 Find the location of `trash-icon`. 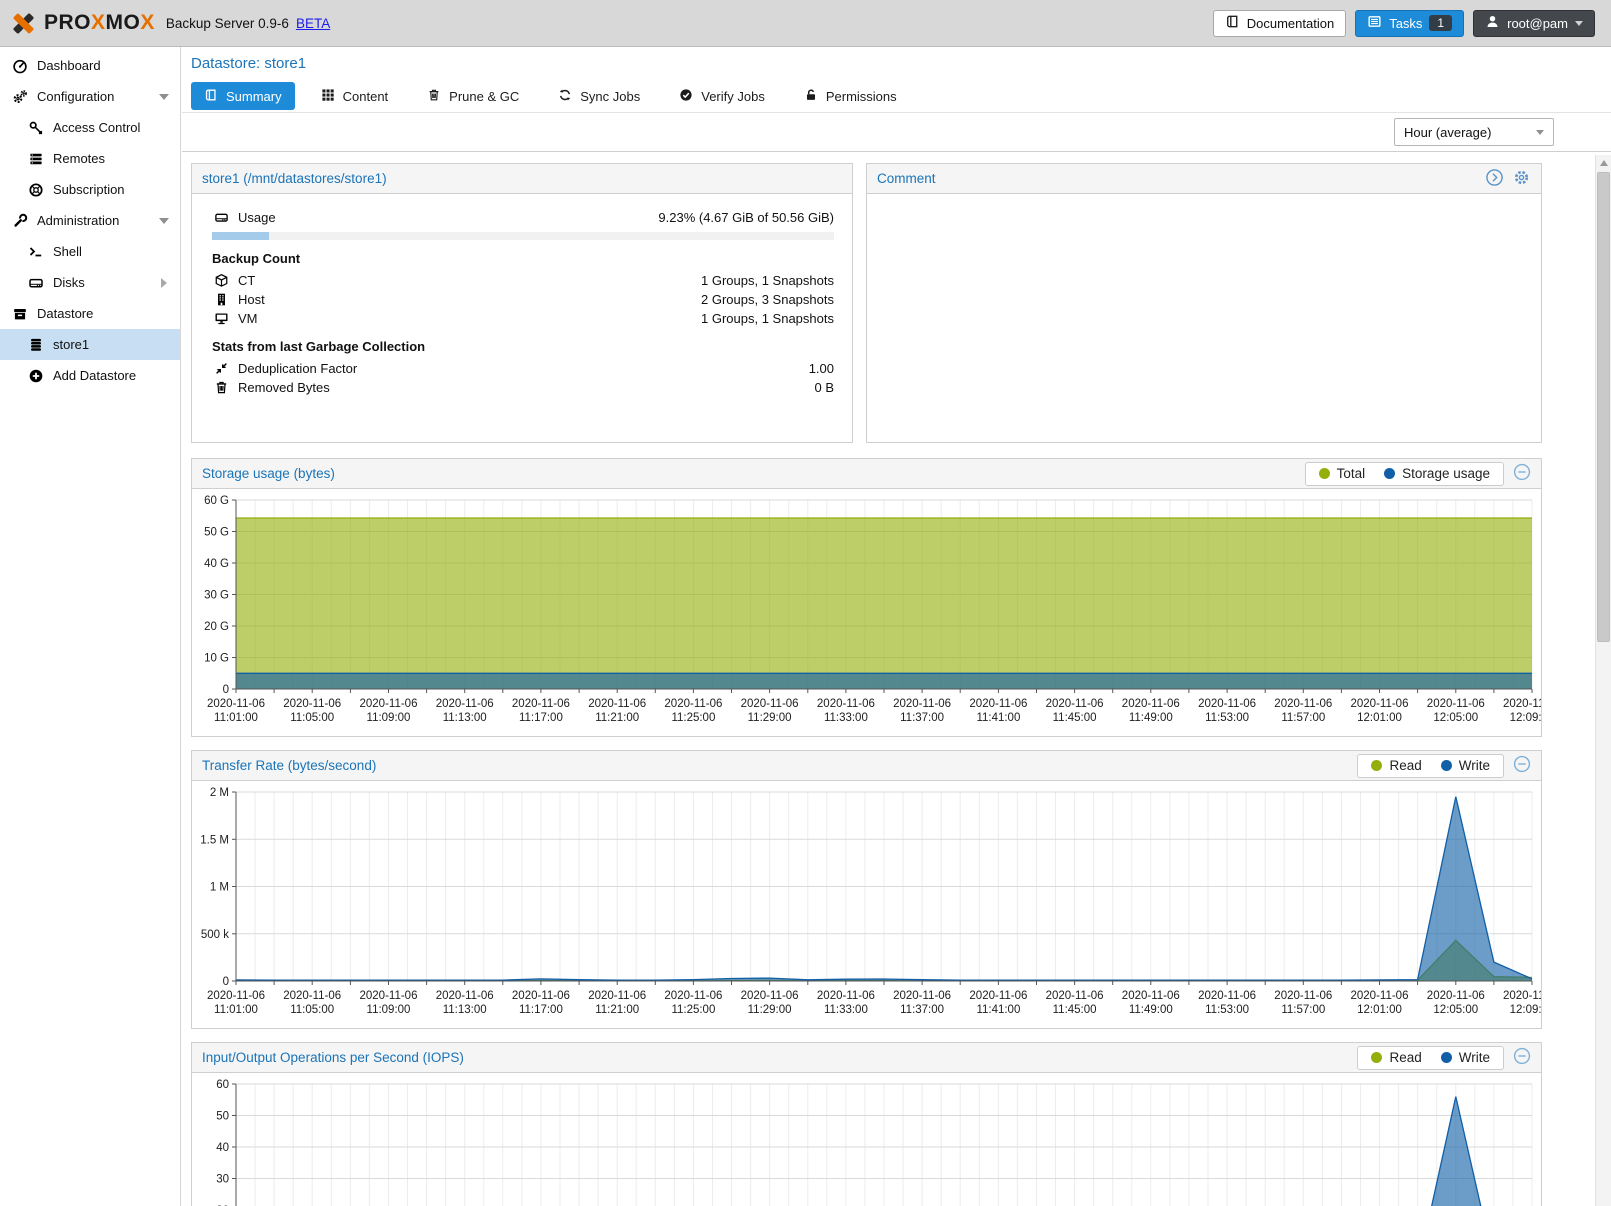

trash-icon is located at coordinates (434, 96).